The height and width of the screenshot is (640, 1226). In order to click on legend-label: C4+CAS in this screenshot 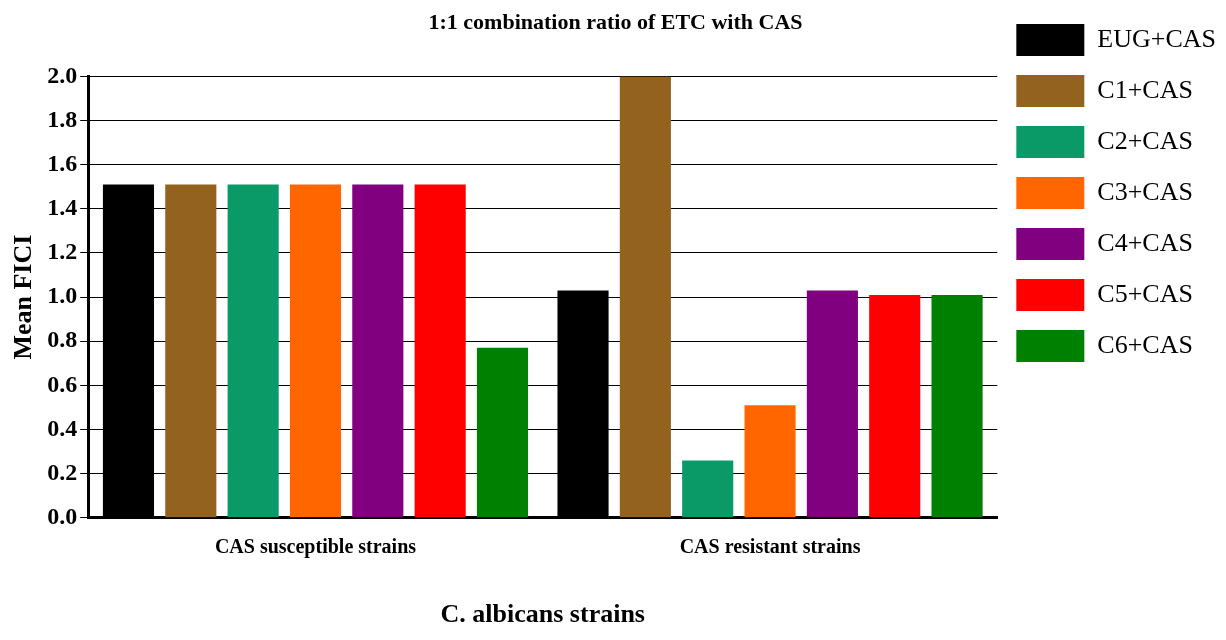, I will do `click(1145, 242)`.